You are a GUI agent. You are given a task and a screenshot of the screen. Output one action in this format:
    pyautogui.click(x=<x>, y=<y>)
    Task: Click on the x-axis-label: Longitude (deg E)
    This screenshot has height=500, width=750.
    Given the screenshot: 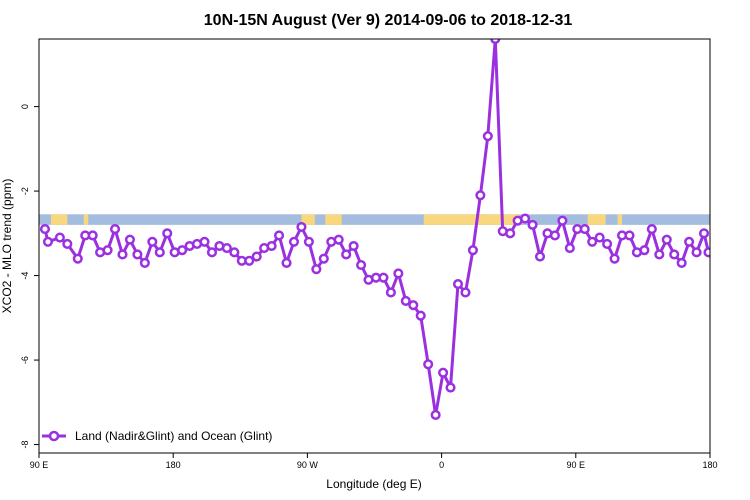 What is the action you would take?
    pyautogui.click(x=373, y=484)
    